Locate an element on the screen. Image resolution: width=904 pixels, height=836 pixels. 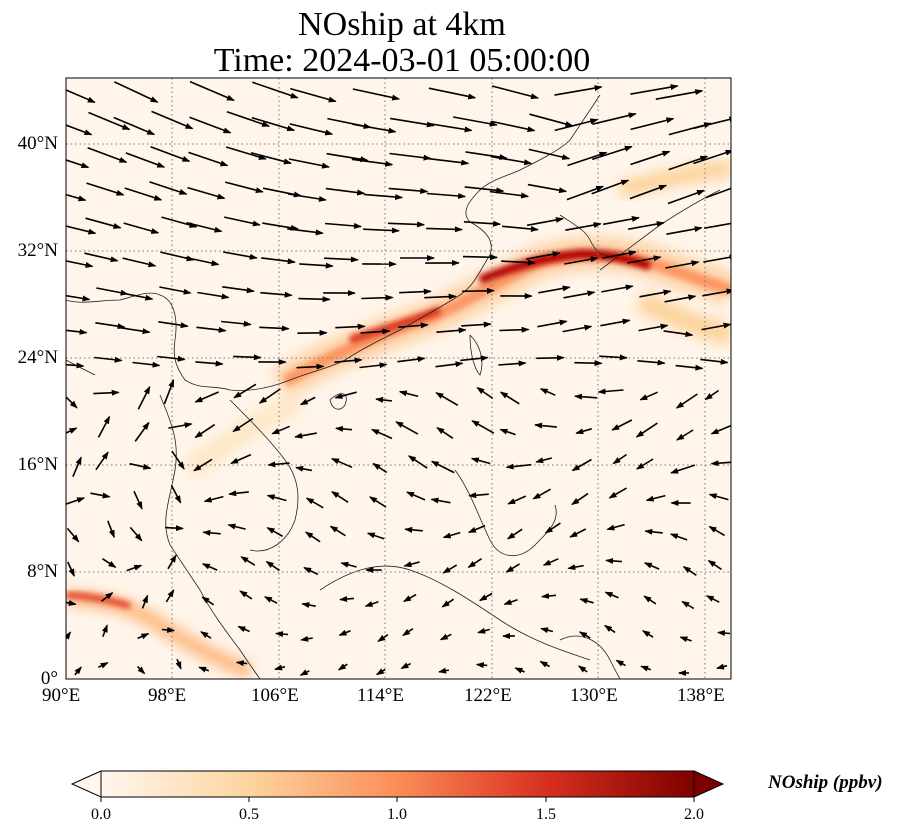
lon-tick-122e: 122°E is located at coordinates (488, 695).